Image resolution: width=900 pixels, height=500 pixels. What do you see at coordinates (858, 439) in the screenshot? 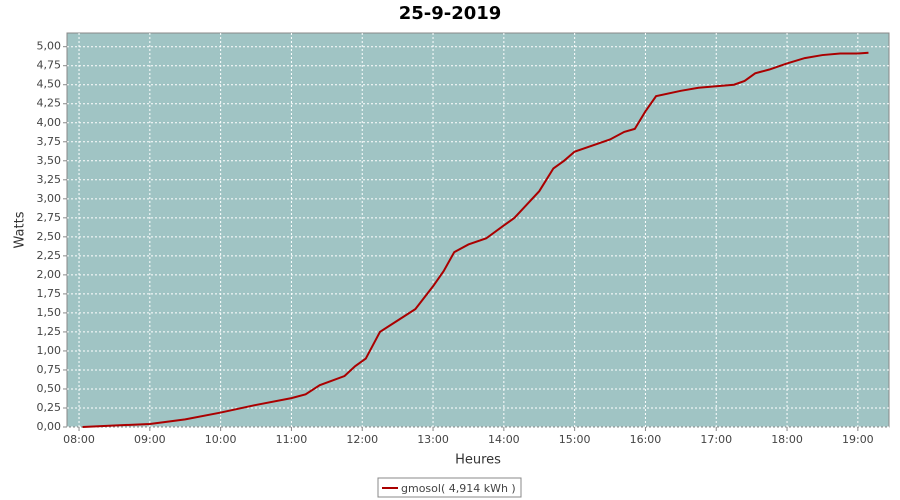
I see `x-tick-label: 19:00` at bounding box center [858, 439].